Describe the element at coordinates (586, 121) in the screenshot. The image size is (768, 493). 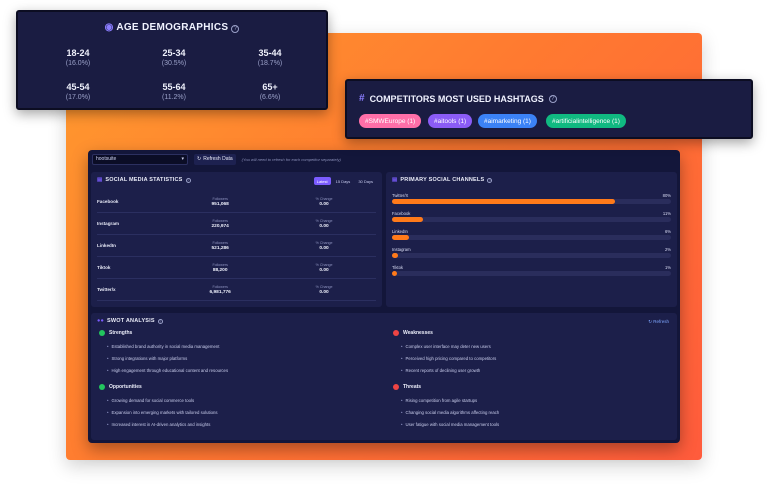
I see `hashtag-chip: #artificialintelligence (1)` at that location.